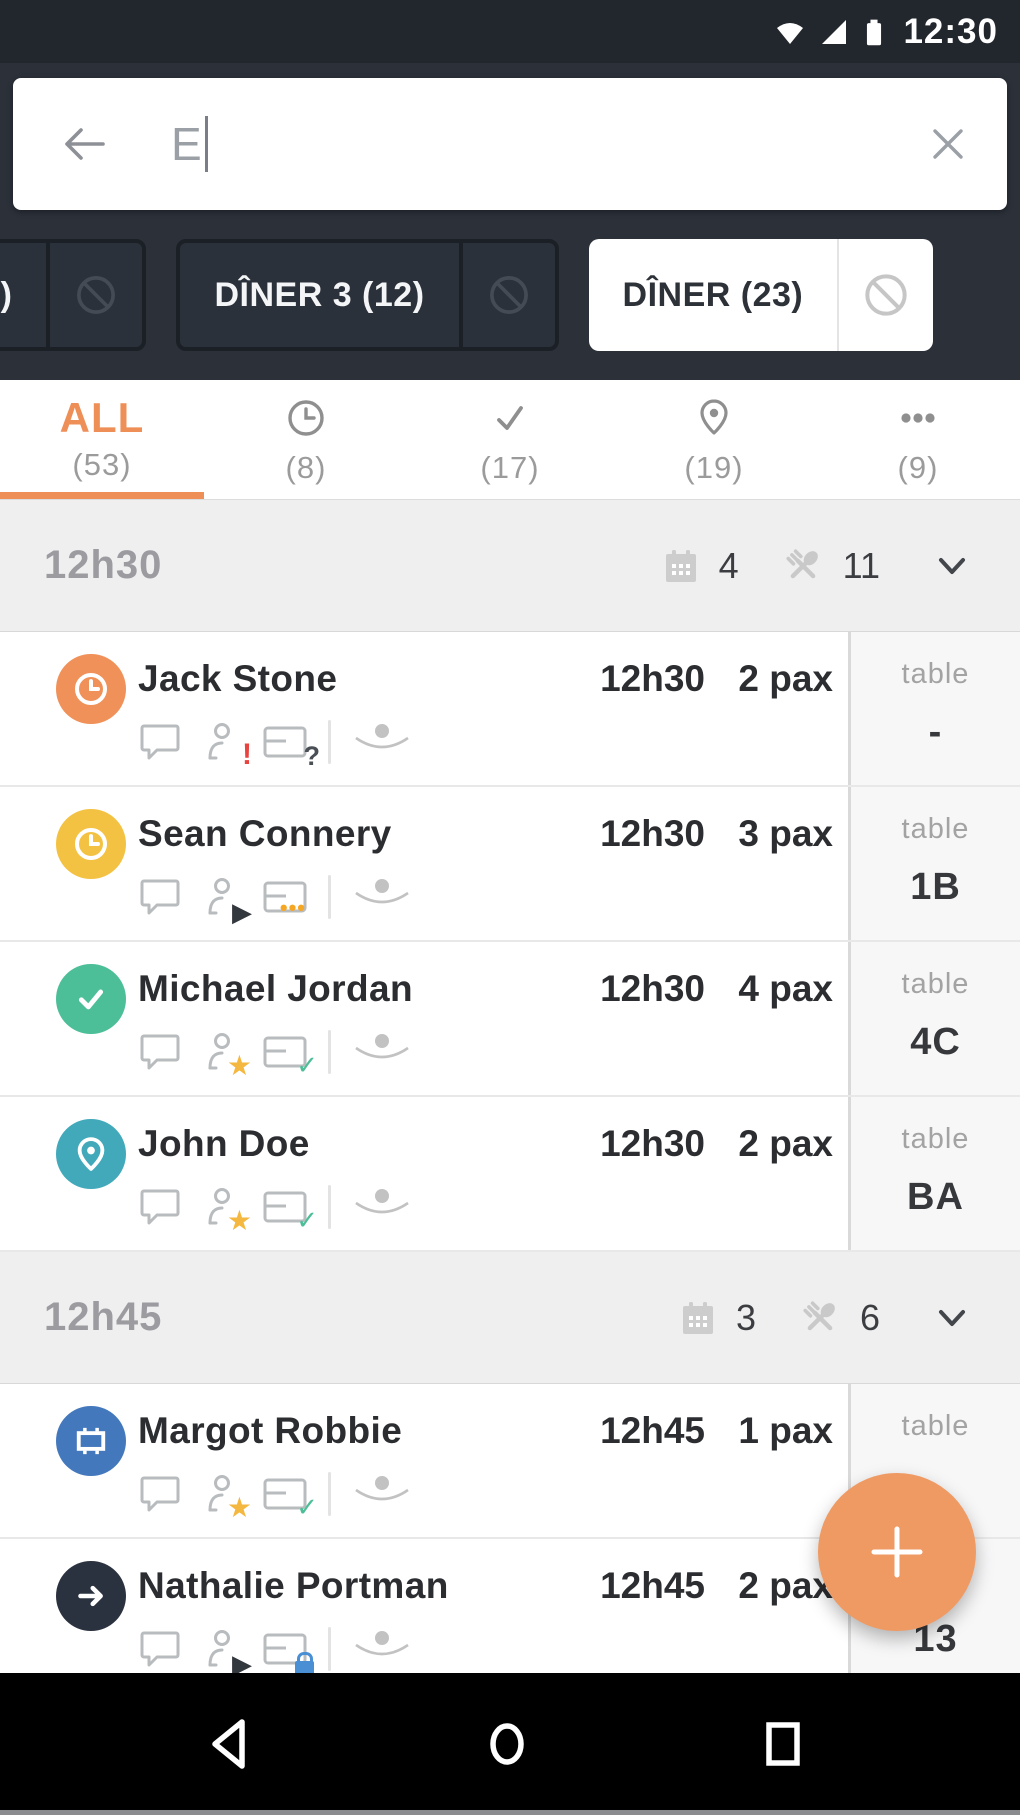 The image size is (1020, 1815). What do you see at coordinates (948, 144) in the screenshot?
I see `clear-icon` at bounding box center [948, 144].